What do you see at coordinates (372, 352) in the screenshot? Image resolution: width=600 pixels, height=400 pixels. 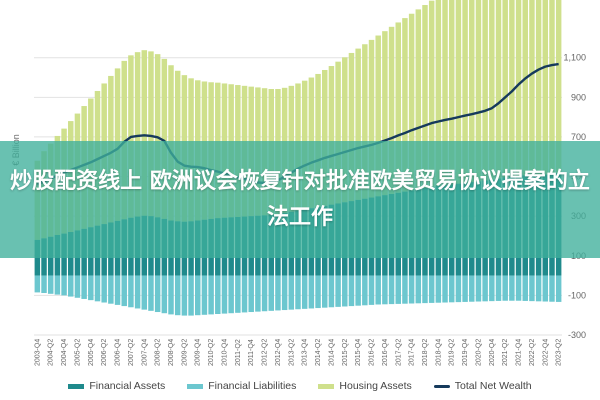 I see `x-tick-label: 2016-Q2` at bounding box center [372, 352].